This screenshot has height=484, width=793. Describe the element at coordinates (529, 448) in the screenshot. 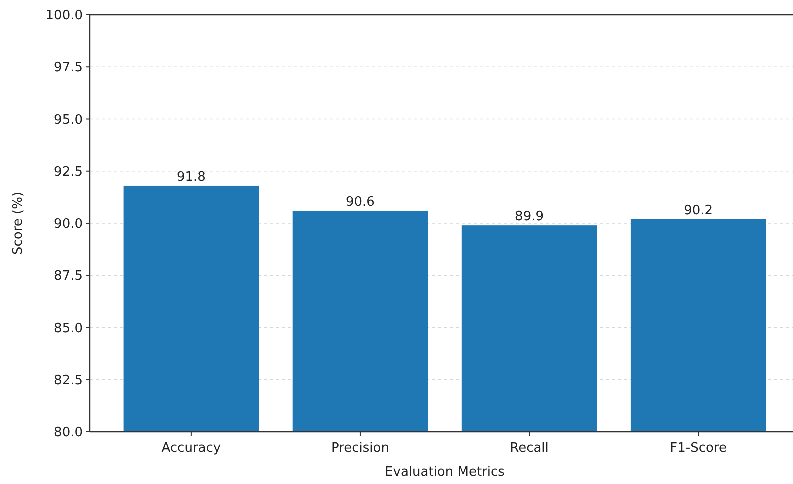

I see `x-tick-label: Recall` at that location.